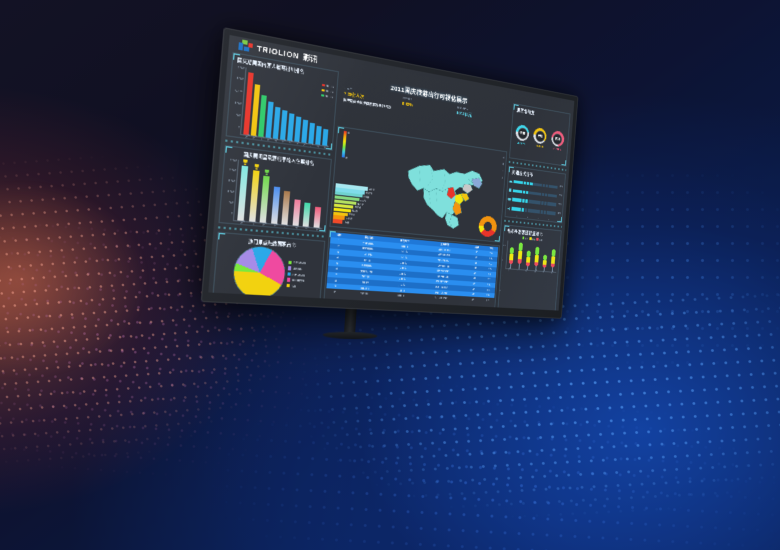 The height and width of the screenshot is (550, 780). I want to click on segment-cell, so click(556, 187).